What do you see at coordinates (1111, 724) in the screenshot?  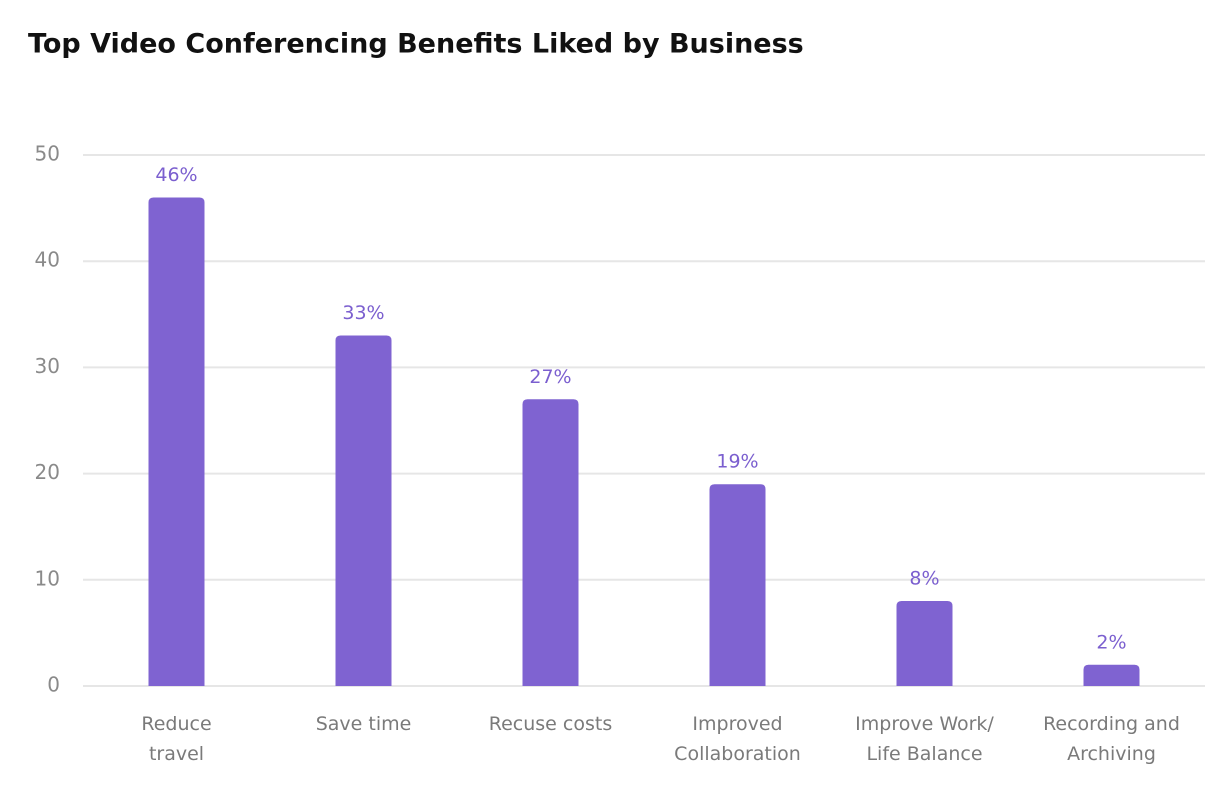 I see `x-tick-line: Recording and` at bounding box center [1111, 724].